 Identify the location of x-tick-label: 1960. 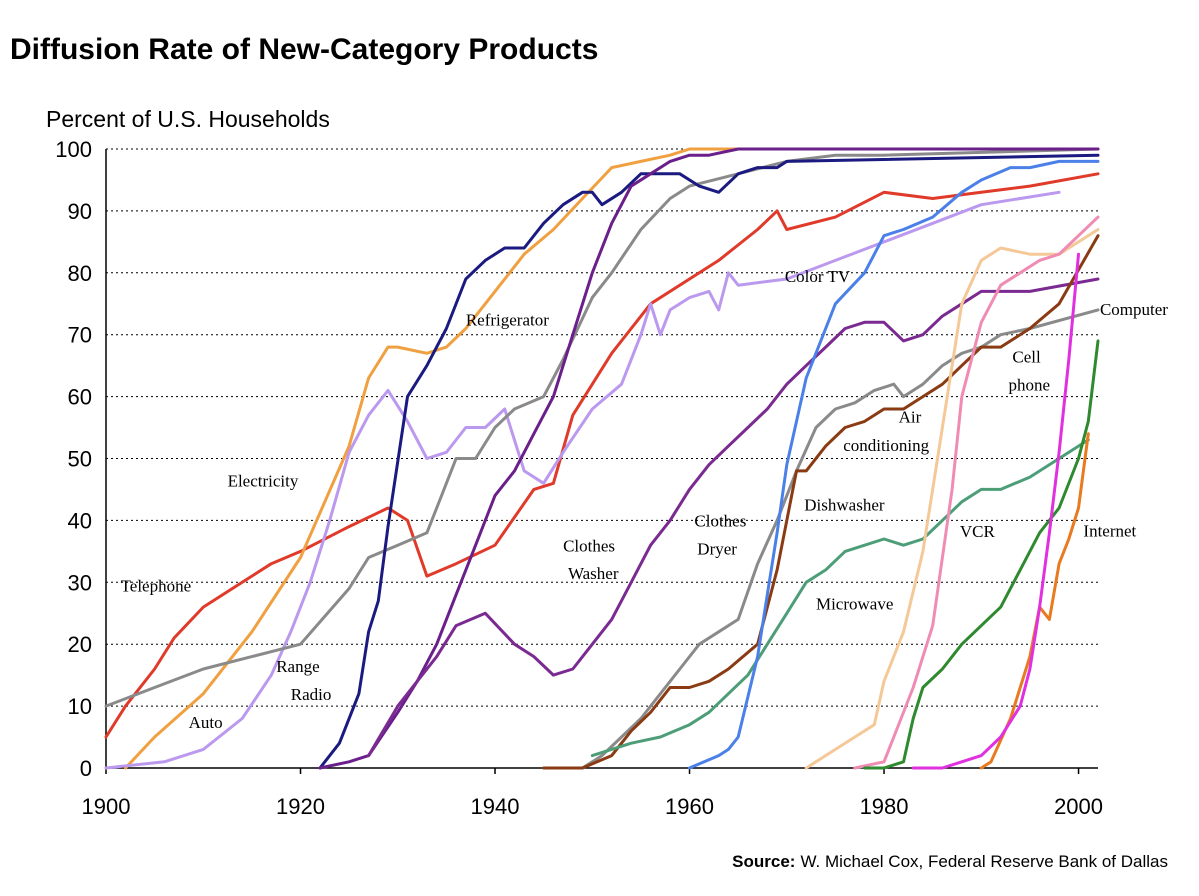
(689, 806).